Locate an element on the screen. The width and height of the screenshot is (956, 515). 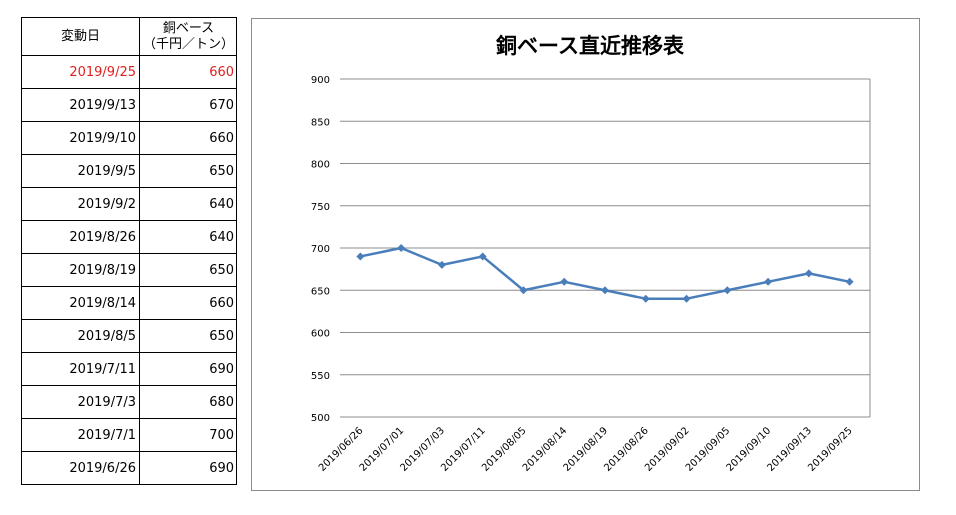
y-tick-label: 800 is located at coordinates (320, 165).